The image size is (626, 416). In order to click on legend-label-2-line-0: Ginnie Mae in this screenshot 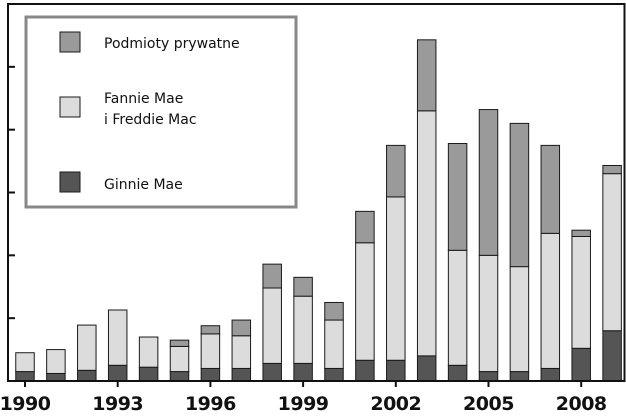, I will do `click(143, 185)`.